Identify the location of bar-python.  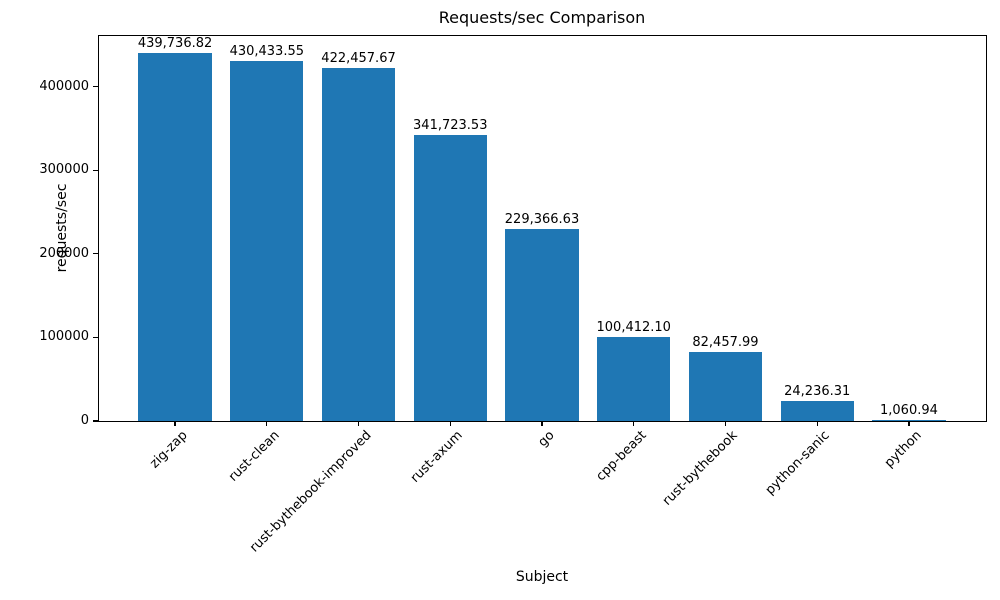
(909, 420).